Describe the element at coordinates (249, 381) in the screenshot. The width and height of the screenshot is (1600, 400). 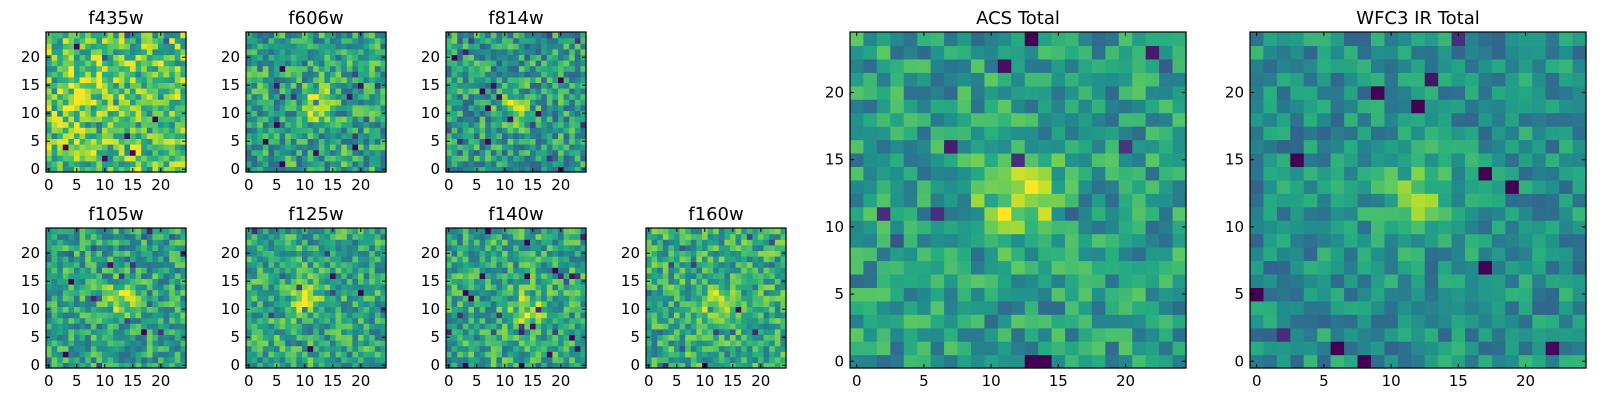
I see `x-tick-label: 0` at that location.